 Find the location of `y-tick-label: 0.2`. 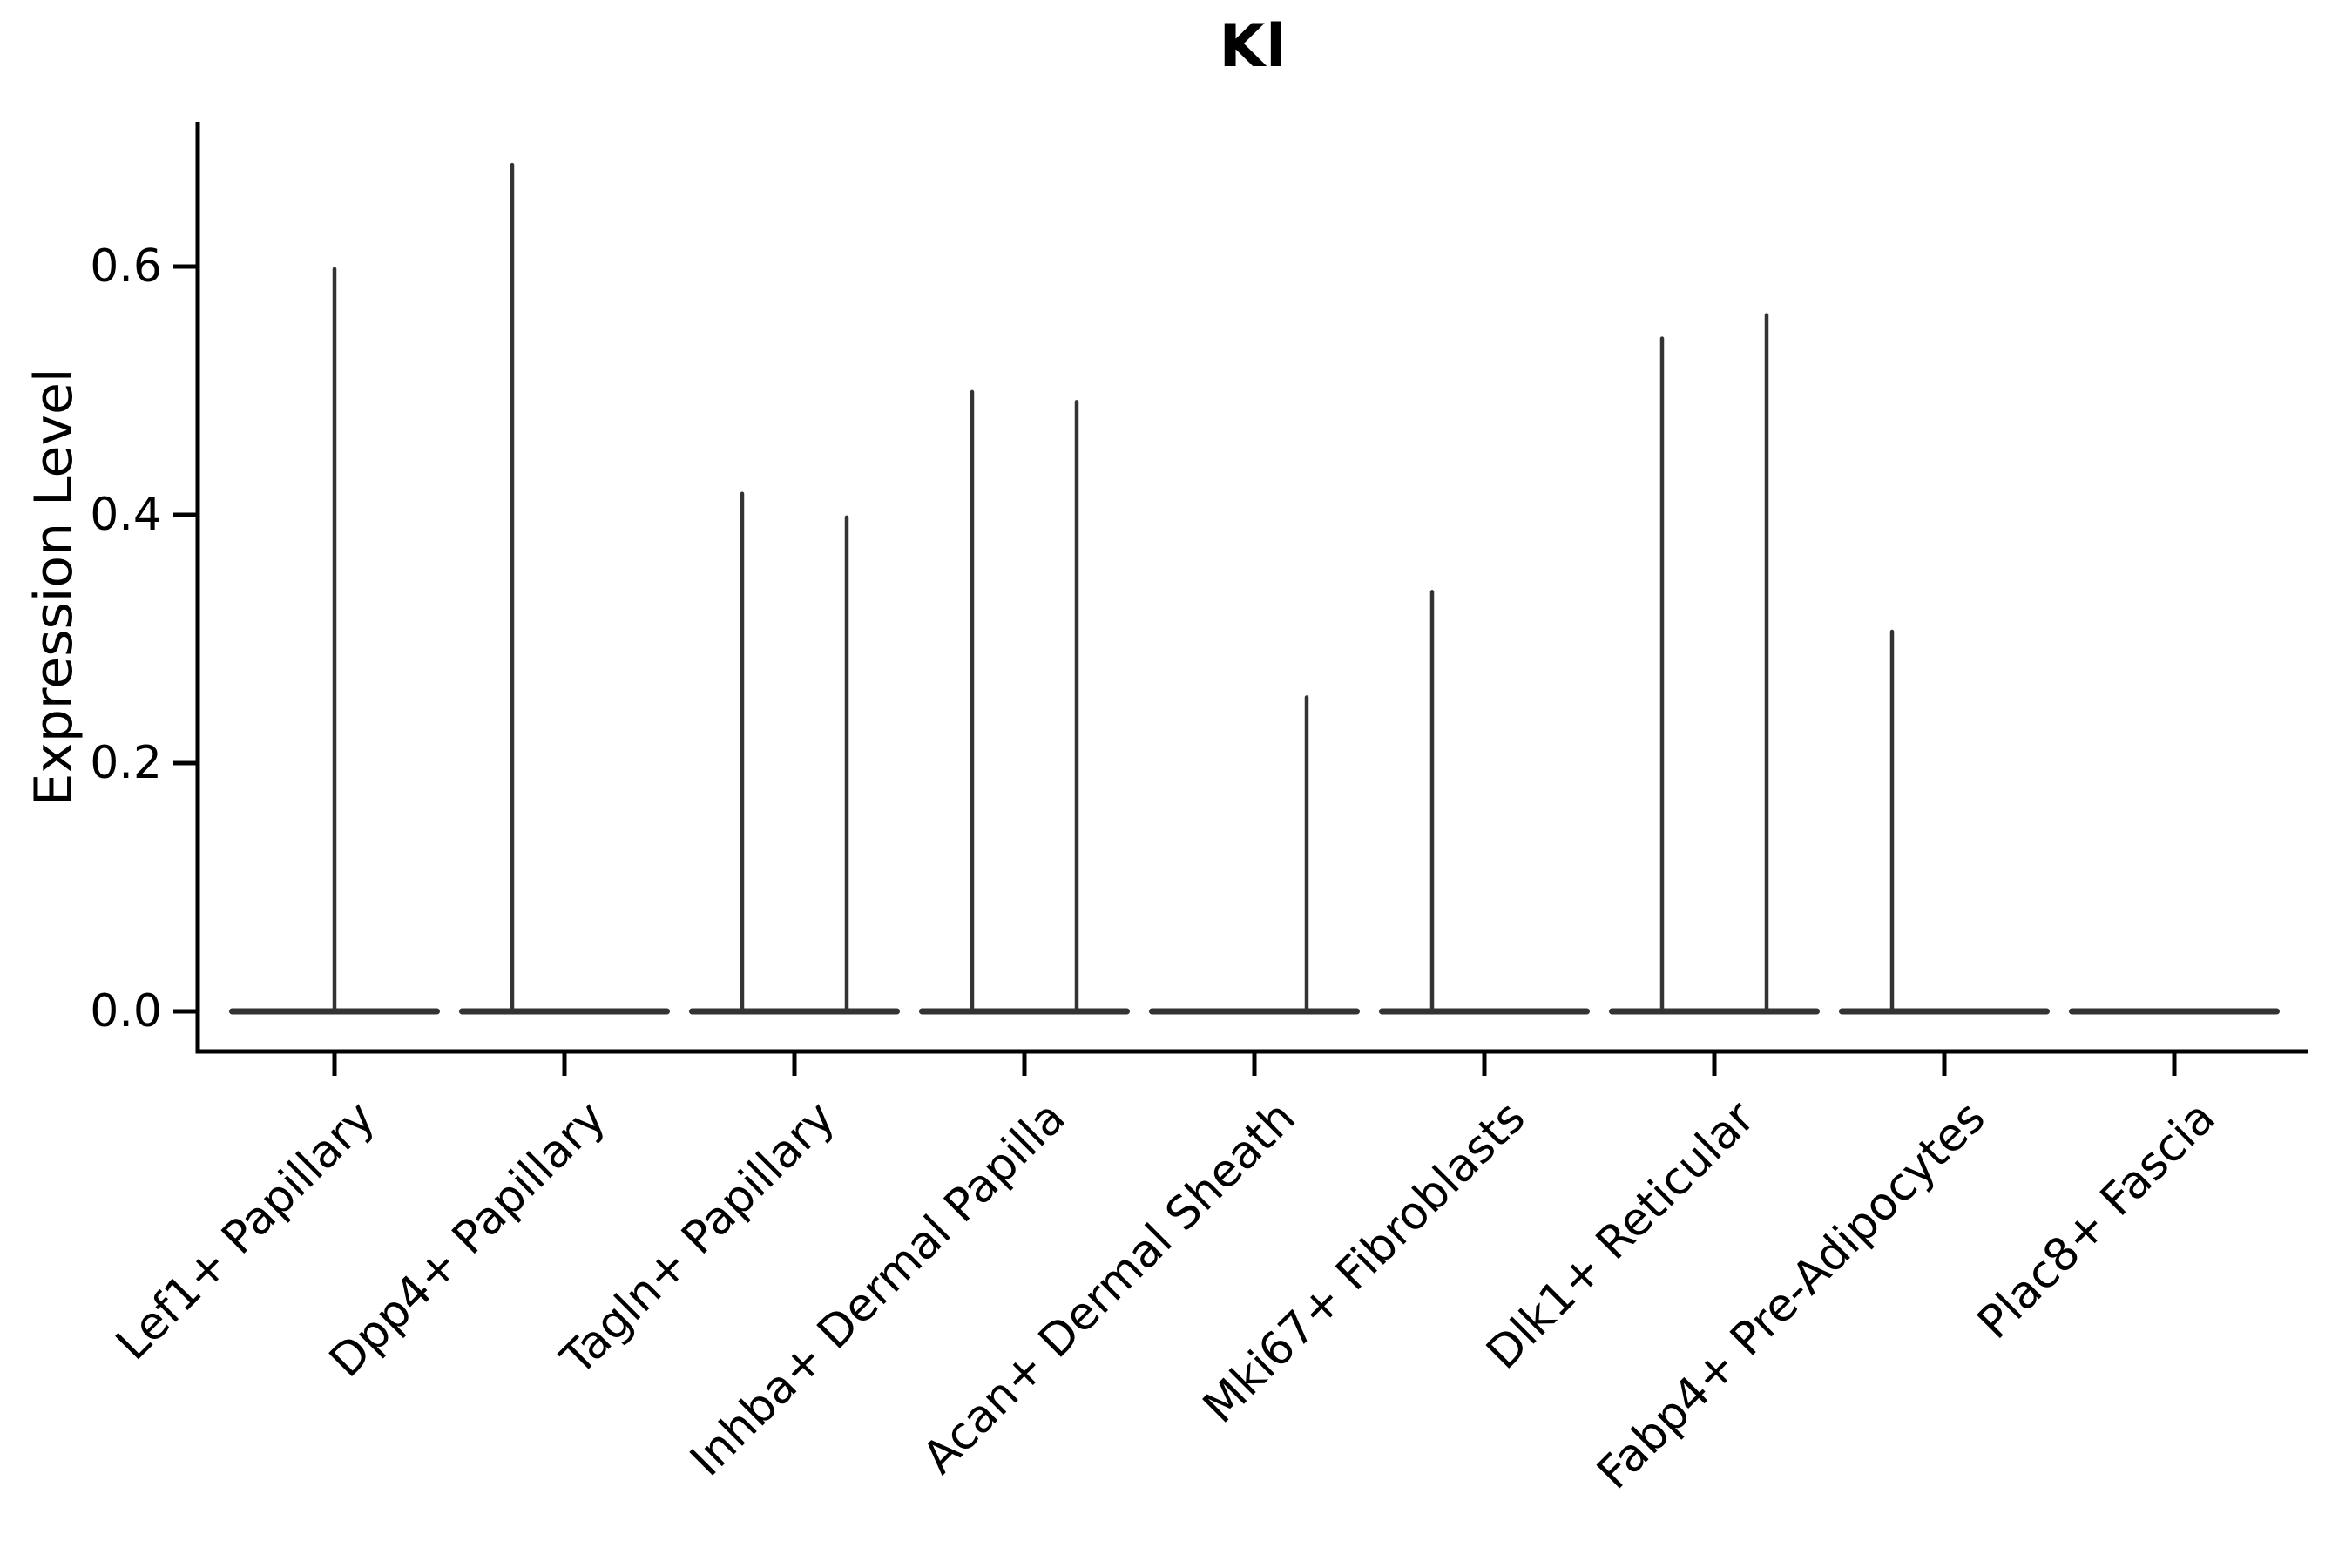

y-tick-label: 0.2 is located at coordinates (126, 763).